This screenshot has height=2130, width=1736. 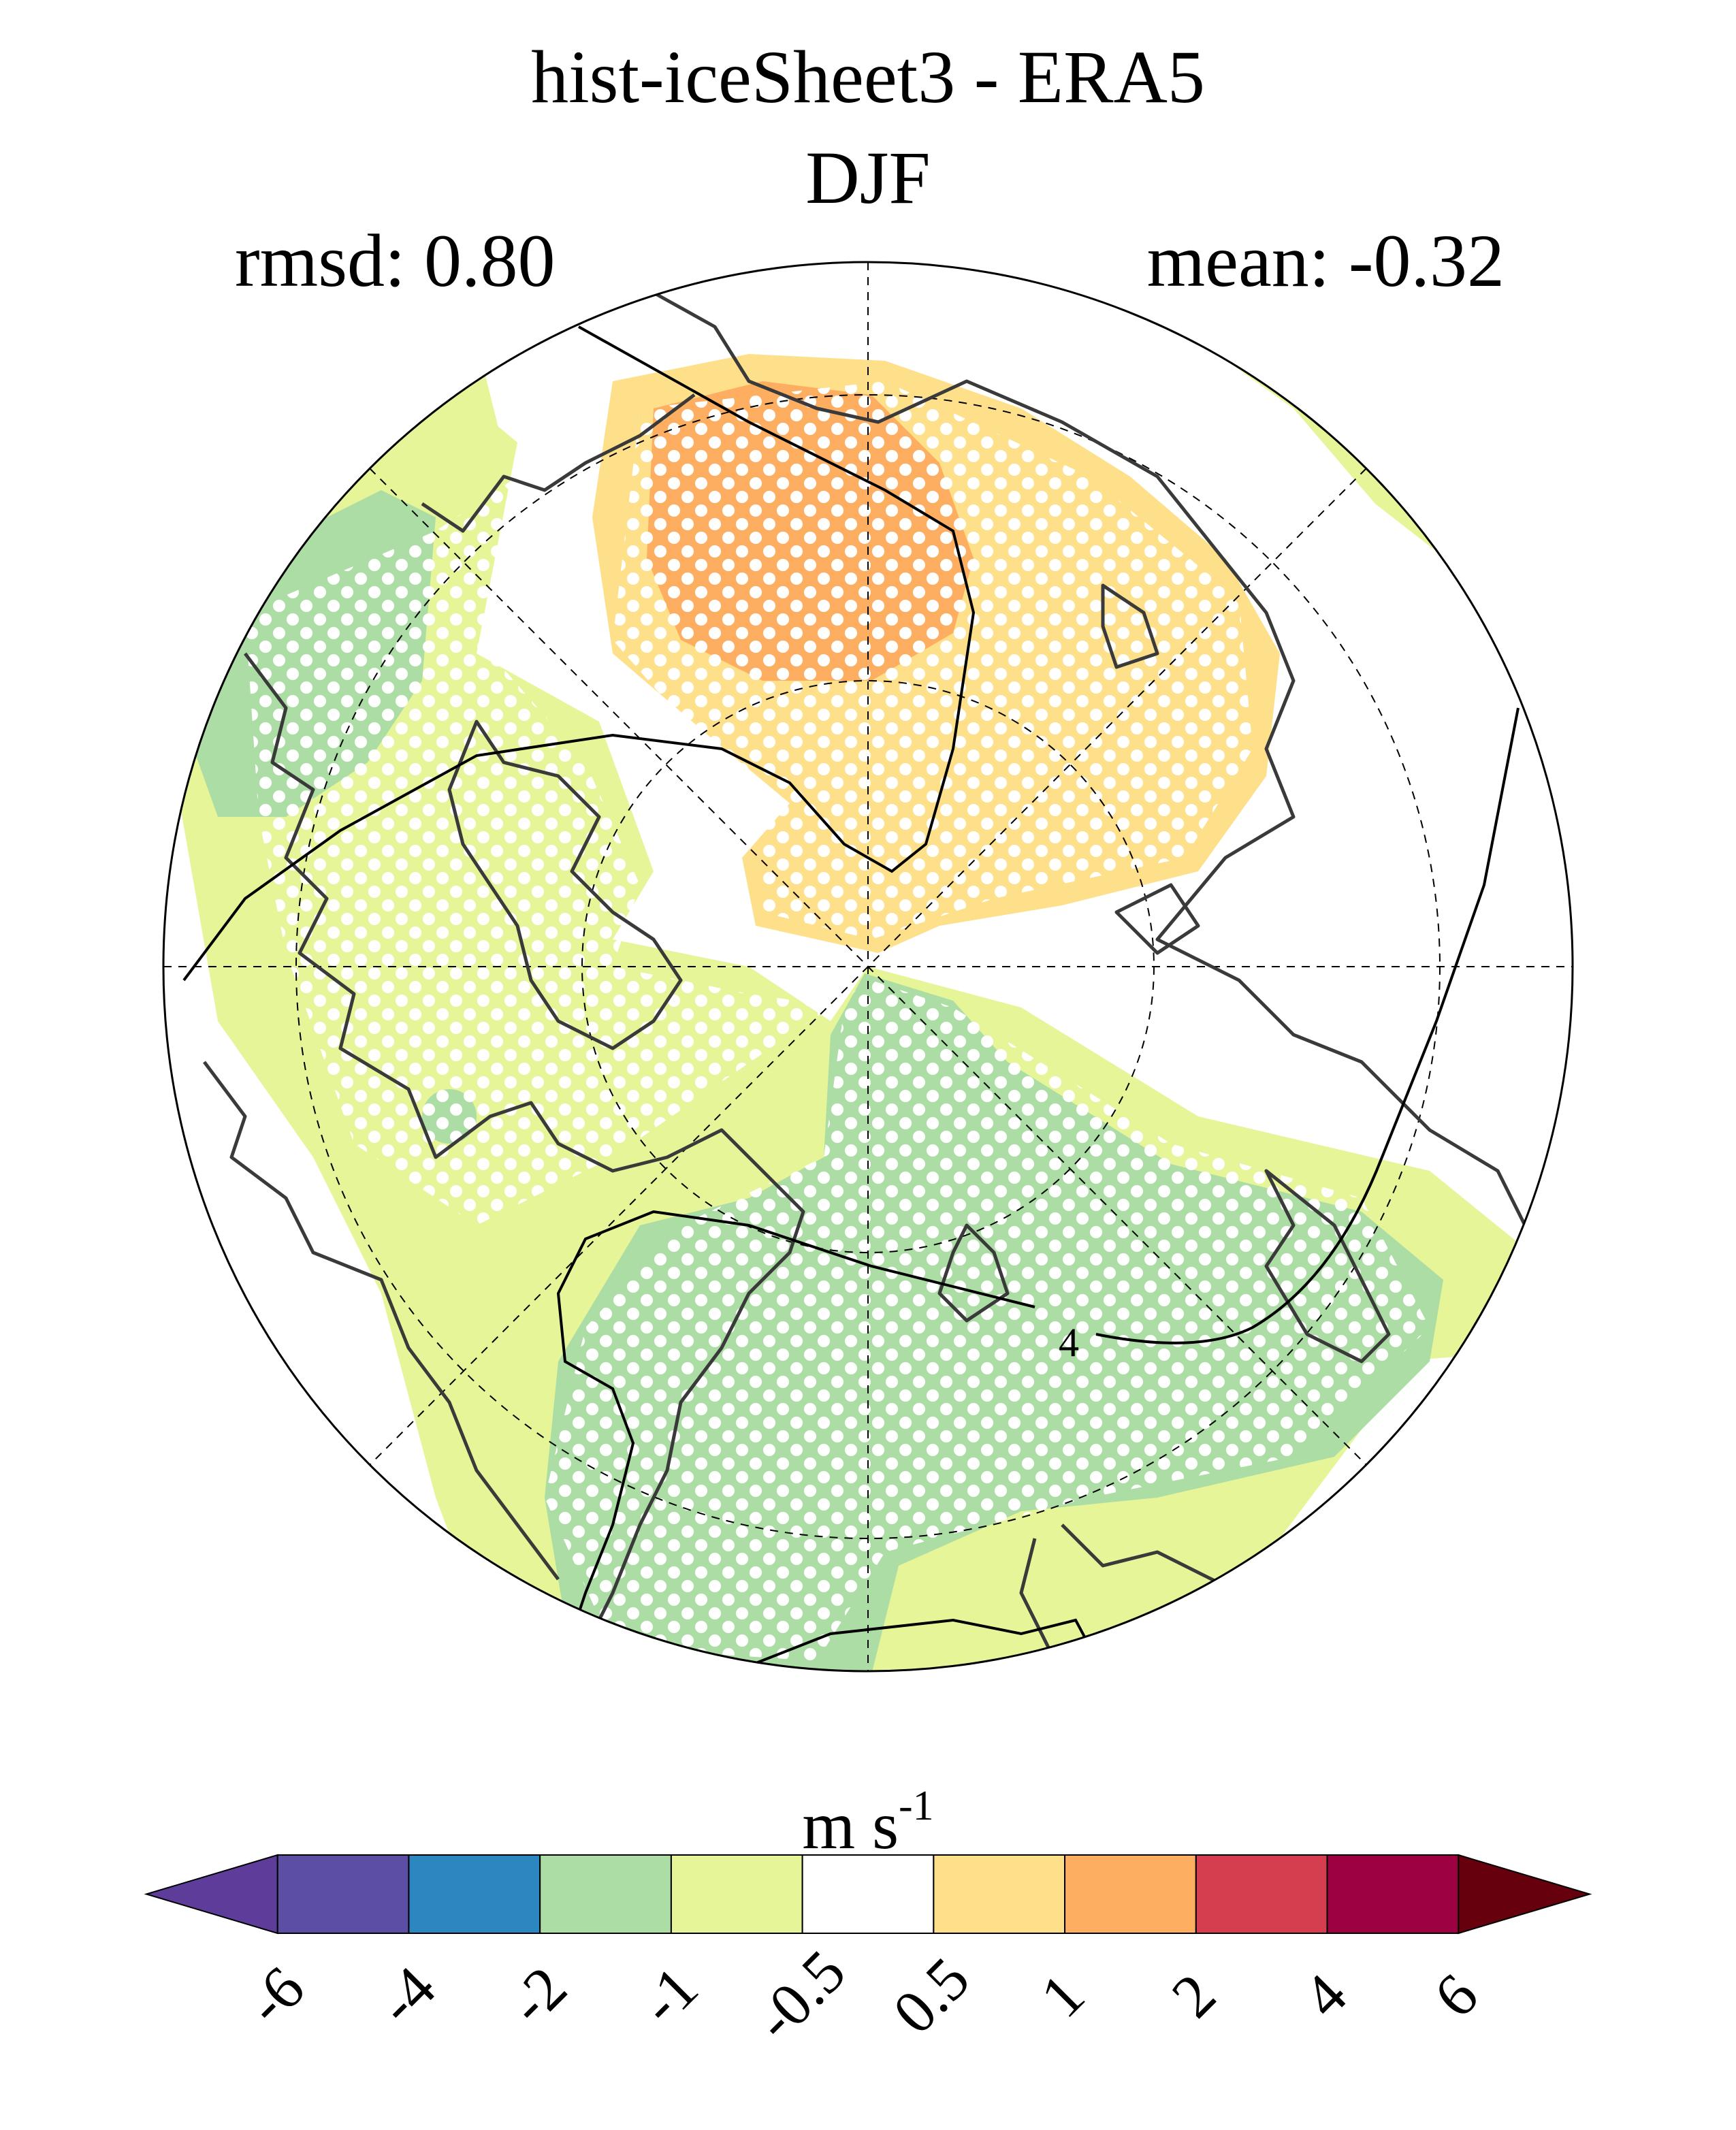 I want to click on colorbar-unit-exponent: -1, so click(x=917, y=1806).